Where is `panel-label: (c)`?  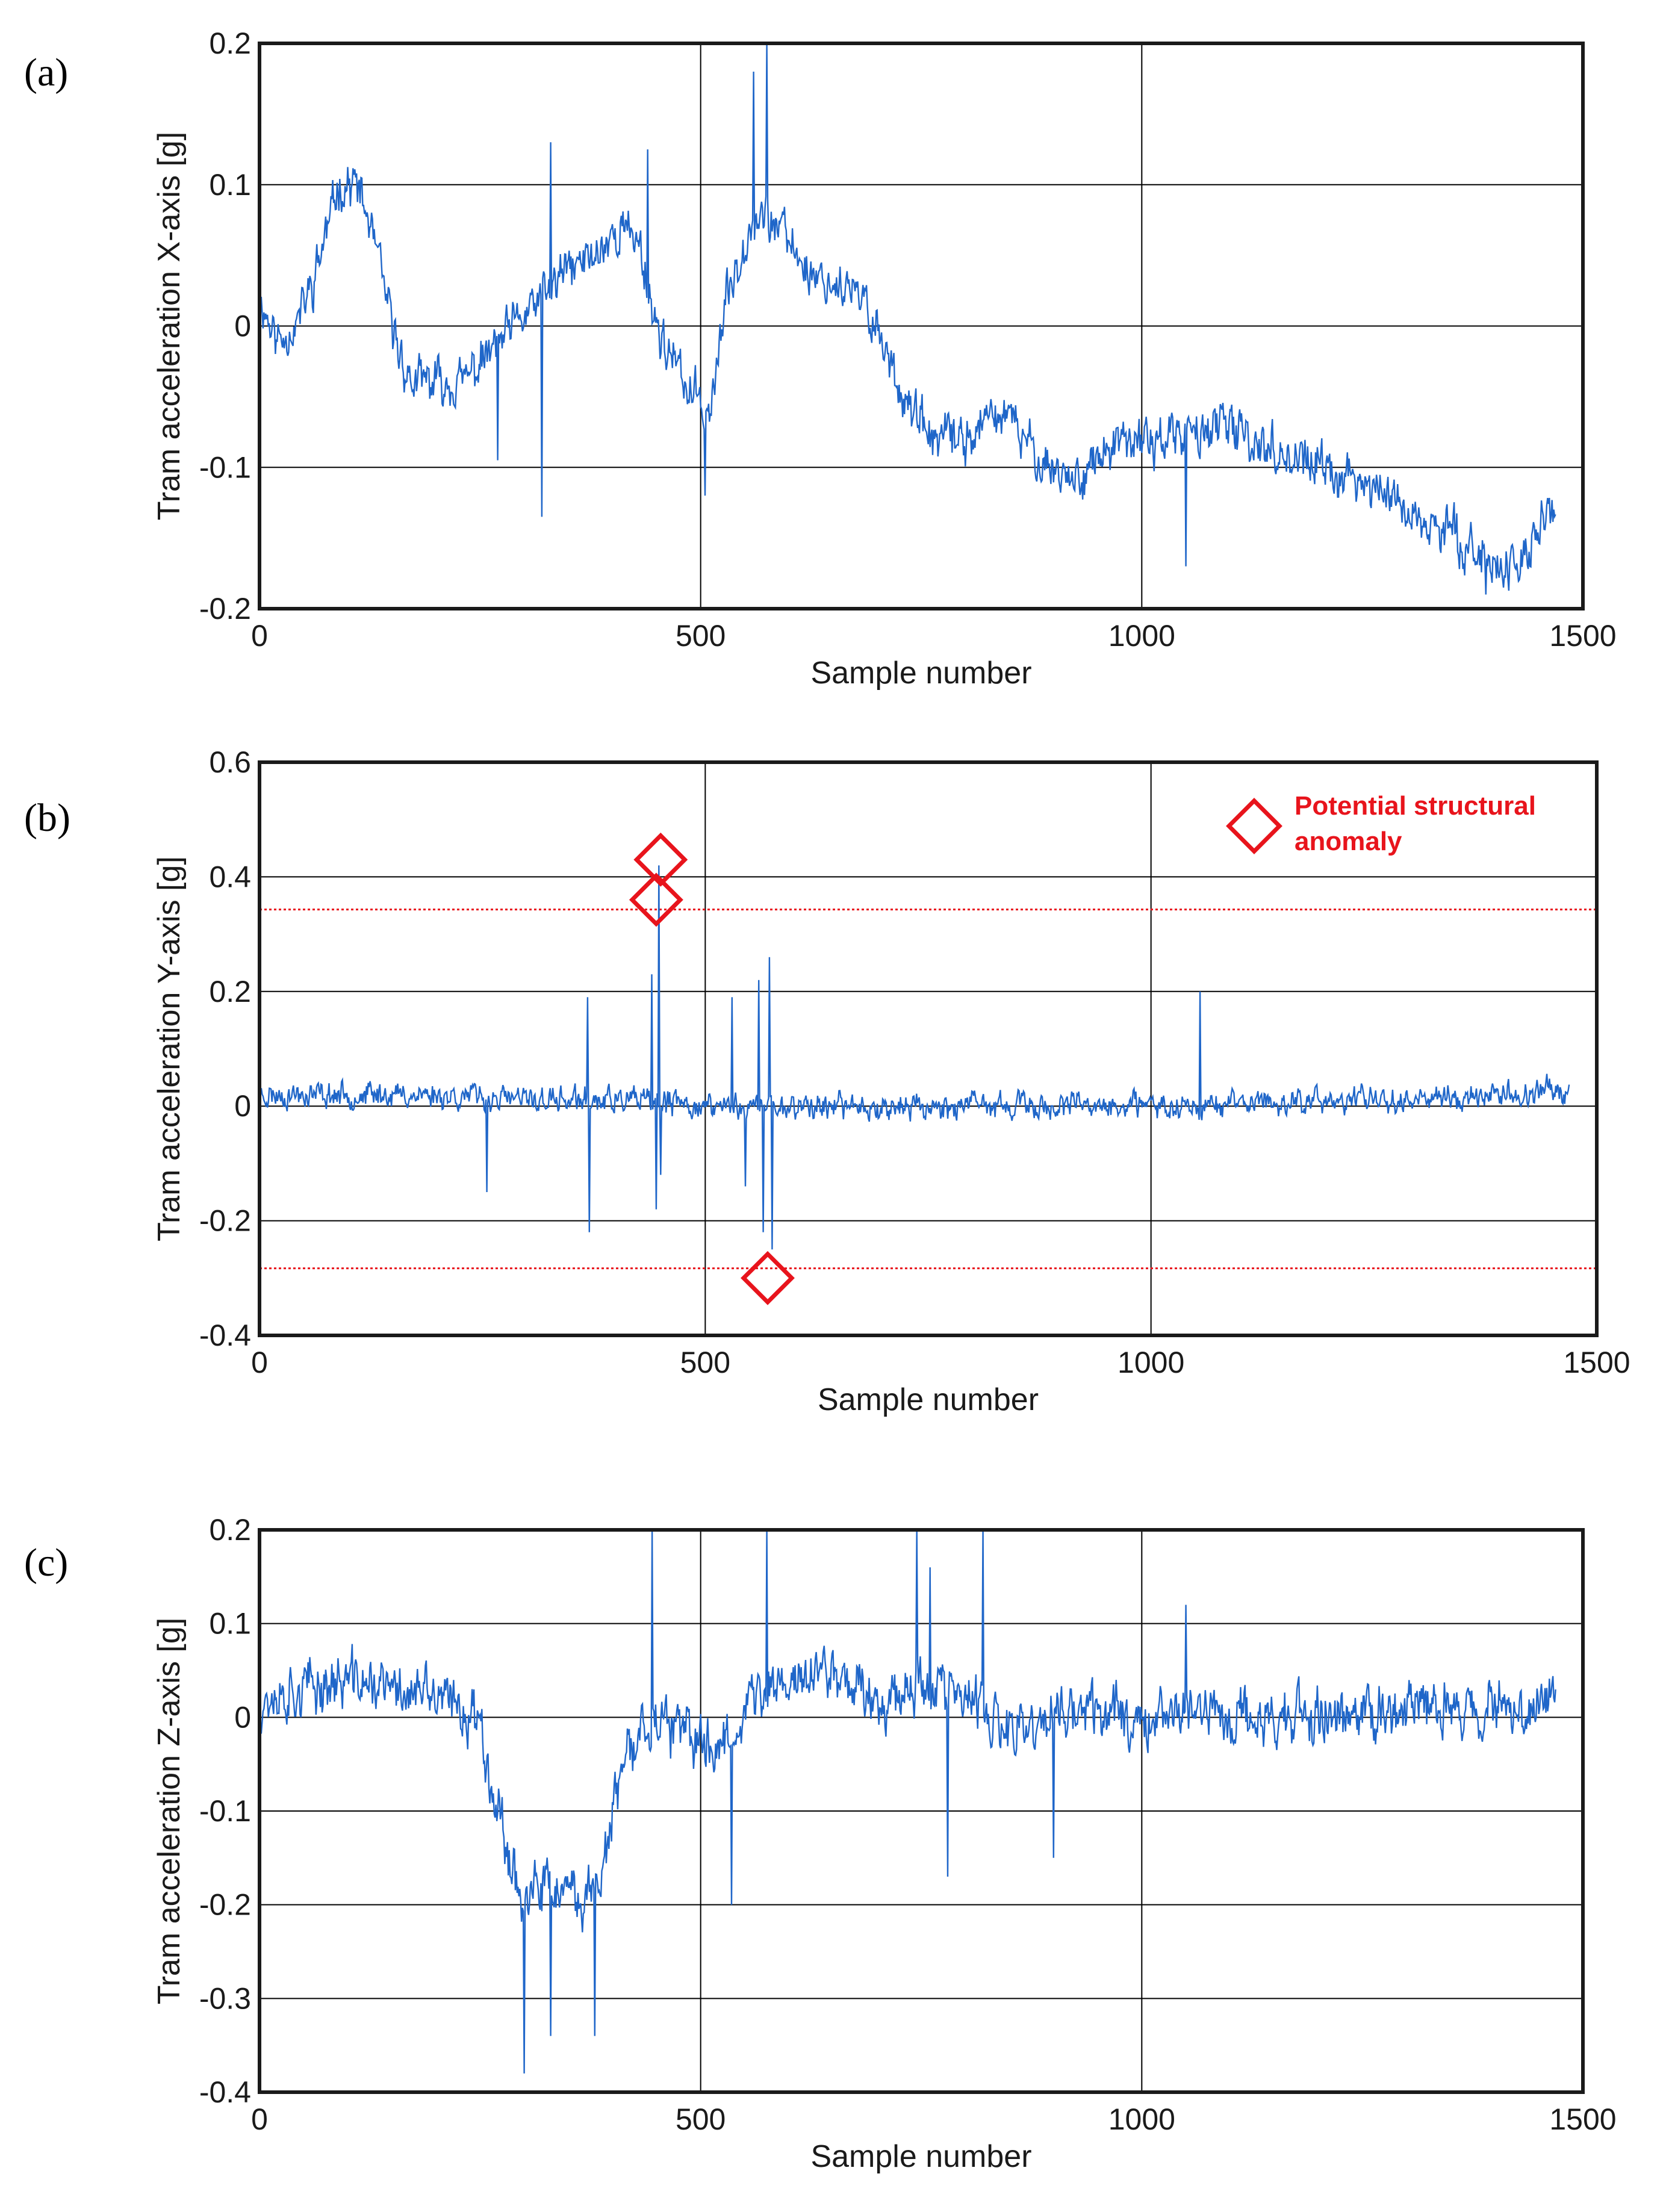
panel-label: (c) is located at coordinates (46, 1563).